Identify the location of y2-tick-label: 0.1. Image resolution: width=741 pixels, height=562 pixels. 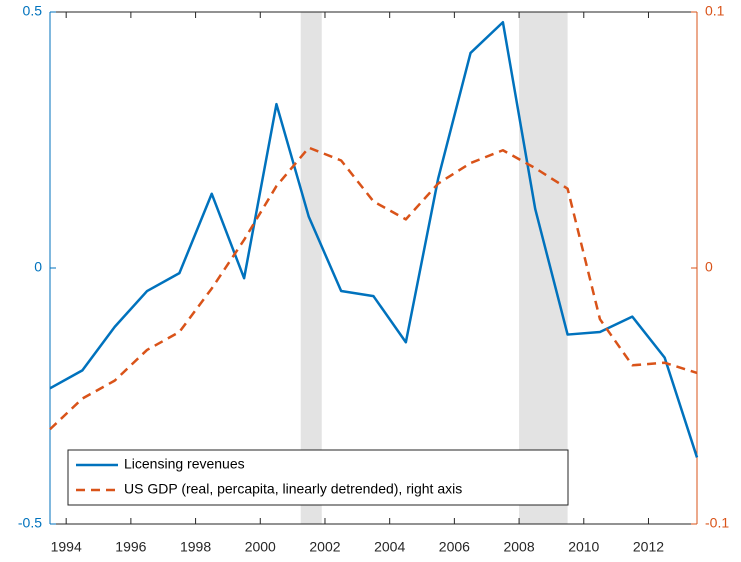
(715, 11).